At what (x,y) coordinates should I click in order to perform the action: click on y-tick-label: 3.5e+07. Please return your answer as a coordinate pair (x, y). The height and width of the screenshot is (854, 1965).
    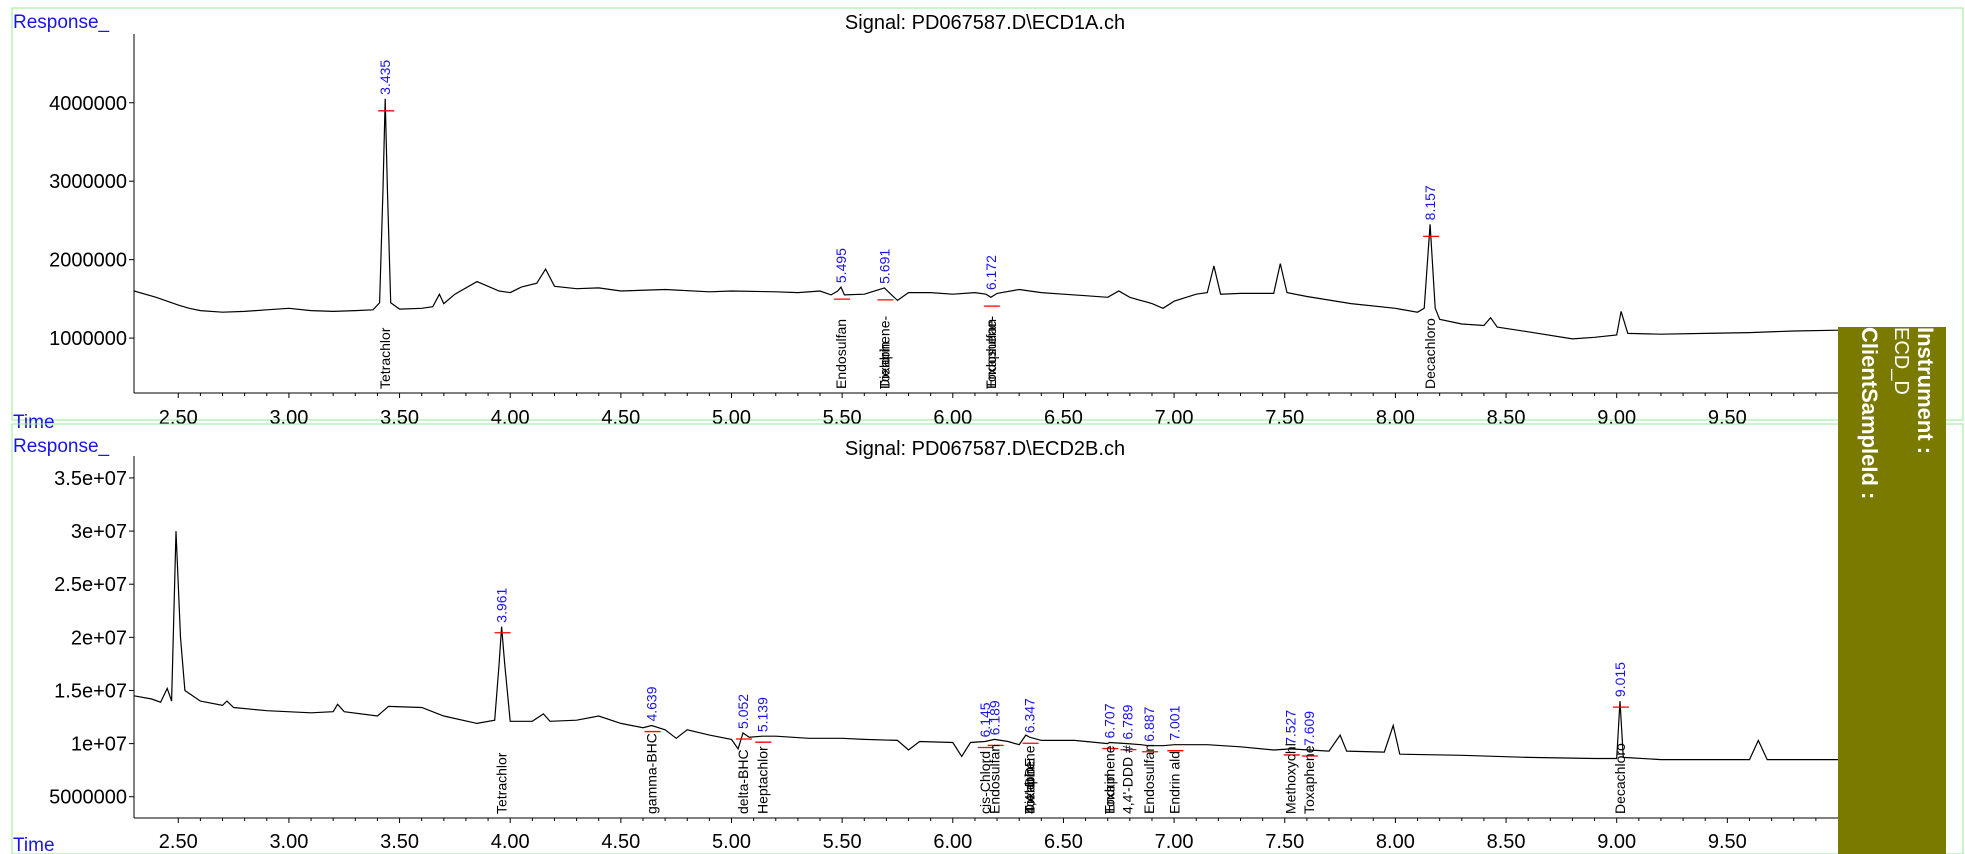
    Looking at the image, I should click on (90, 479).